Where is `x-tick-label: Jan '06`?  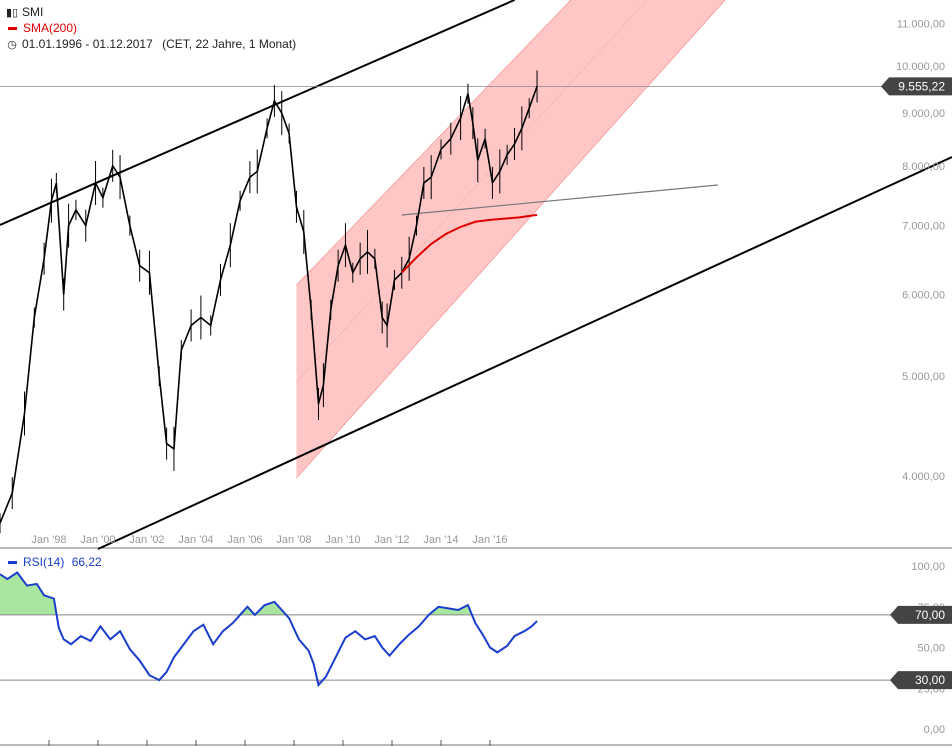 x-tick-label: Jan '06 is located at coordinates (244, 540).